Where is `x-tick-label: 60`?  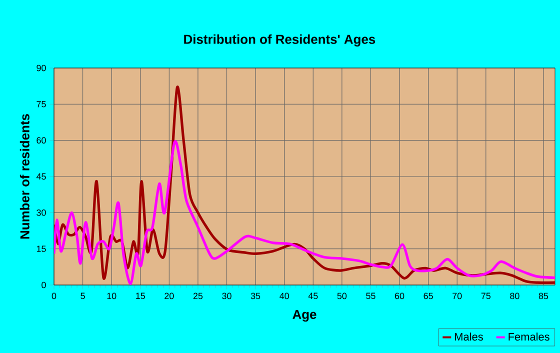
x-tick-label: 60 is located at coordinates (399, 296).